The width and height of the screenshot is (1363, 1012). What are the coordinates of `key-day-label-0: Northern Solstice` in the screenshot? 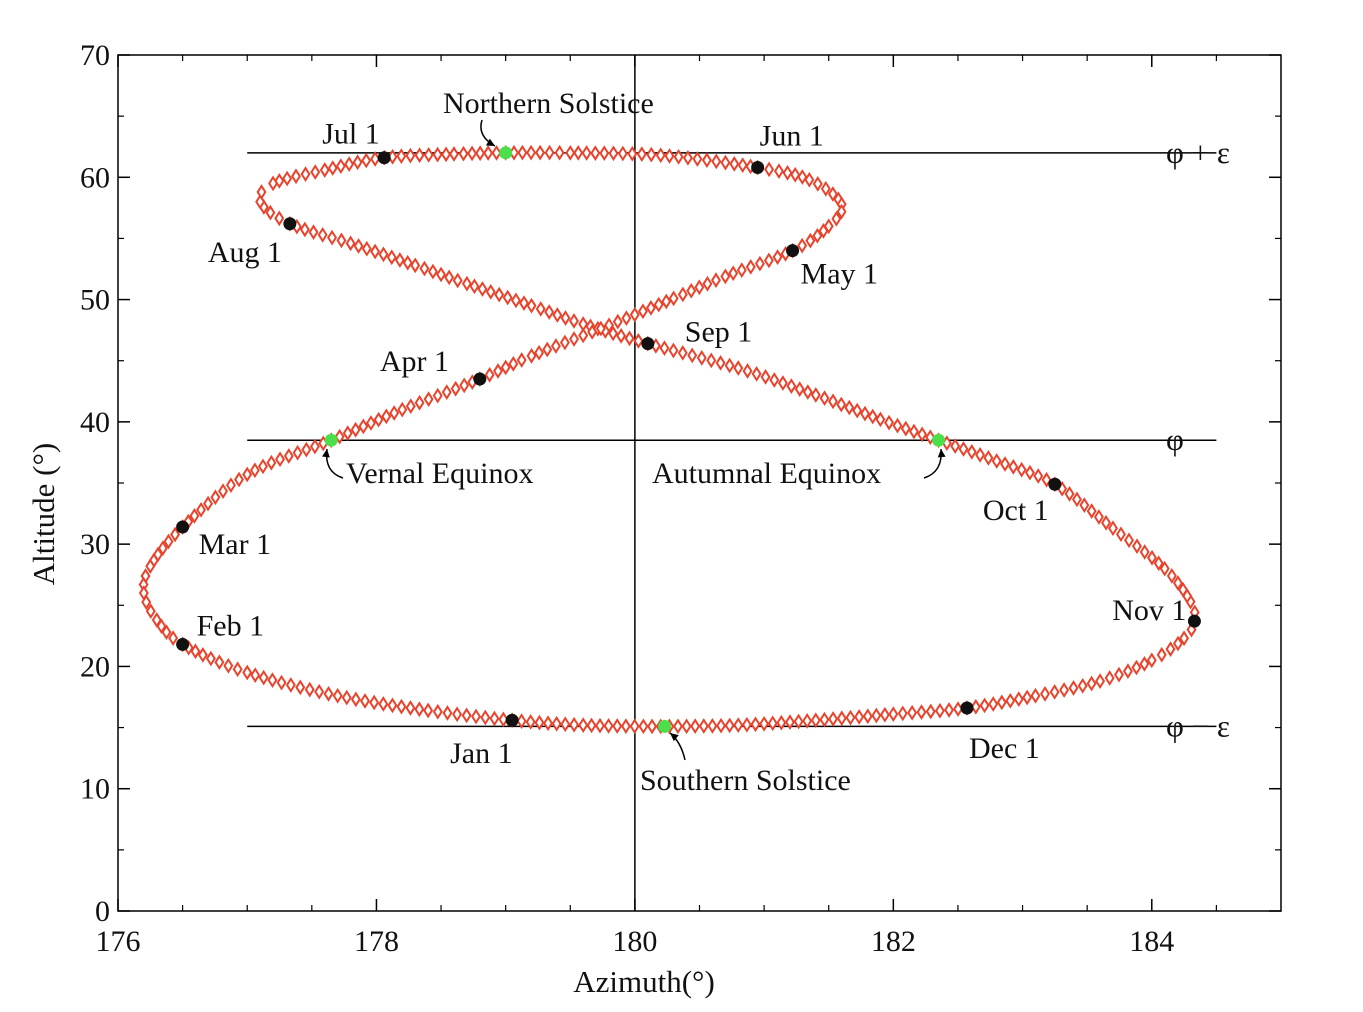 It's located at (548, 103).